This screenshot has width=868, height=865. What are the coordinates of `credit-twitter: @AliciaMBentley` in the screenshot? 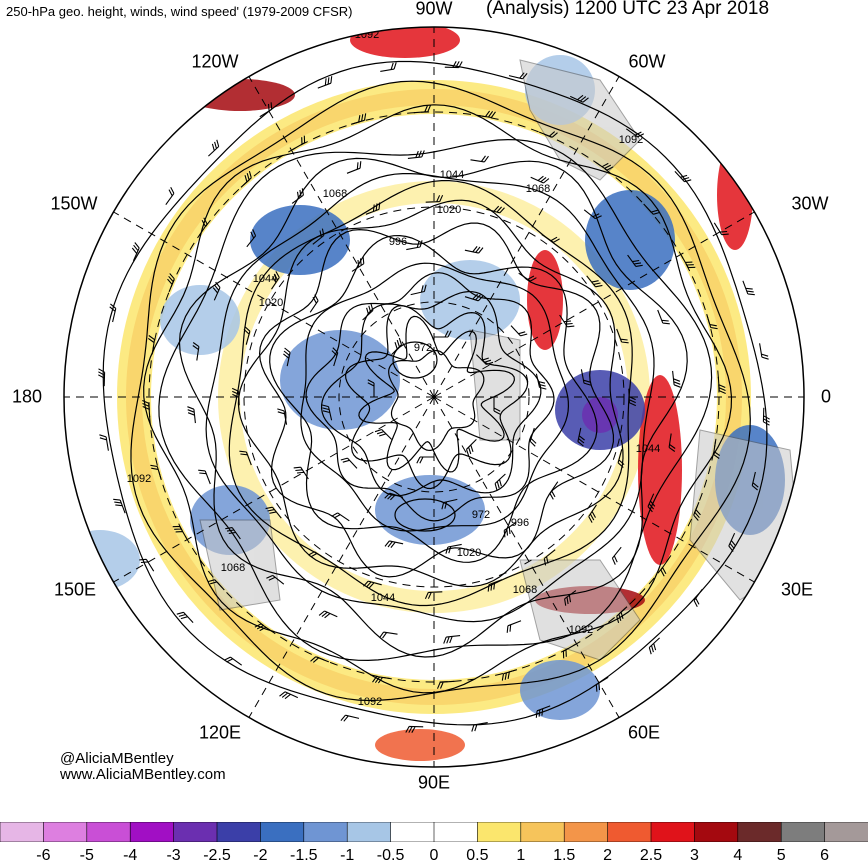 It's located at (117, 758).